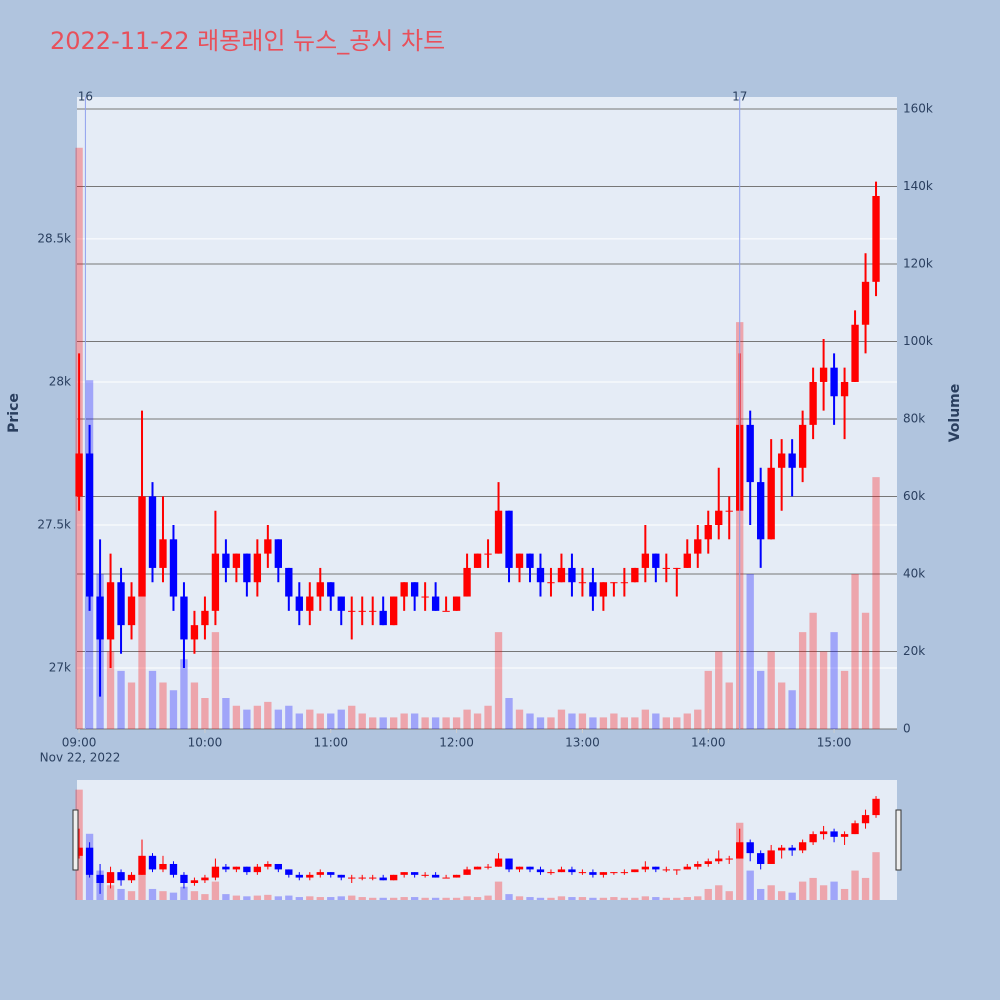  I want to click on x-tick-label: 10:00, so click(205, 743).